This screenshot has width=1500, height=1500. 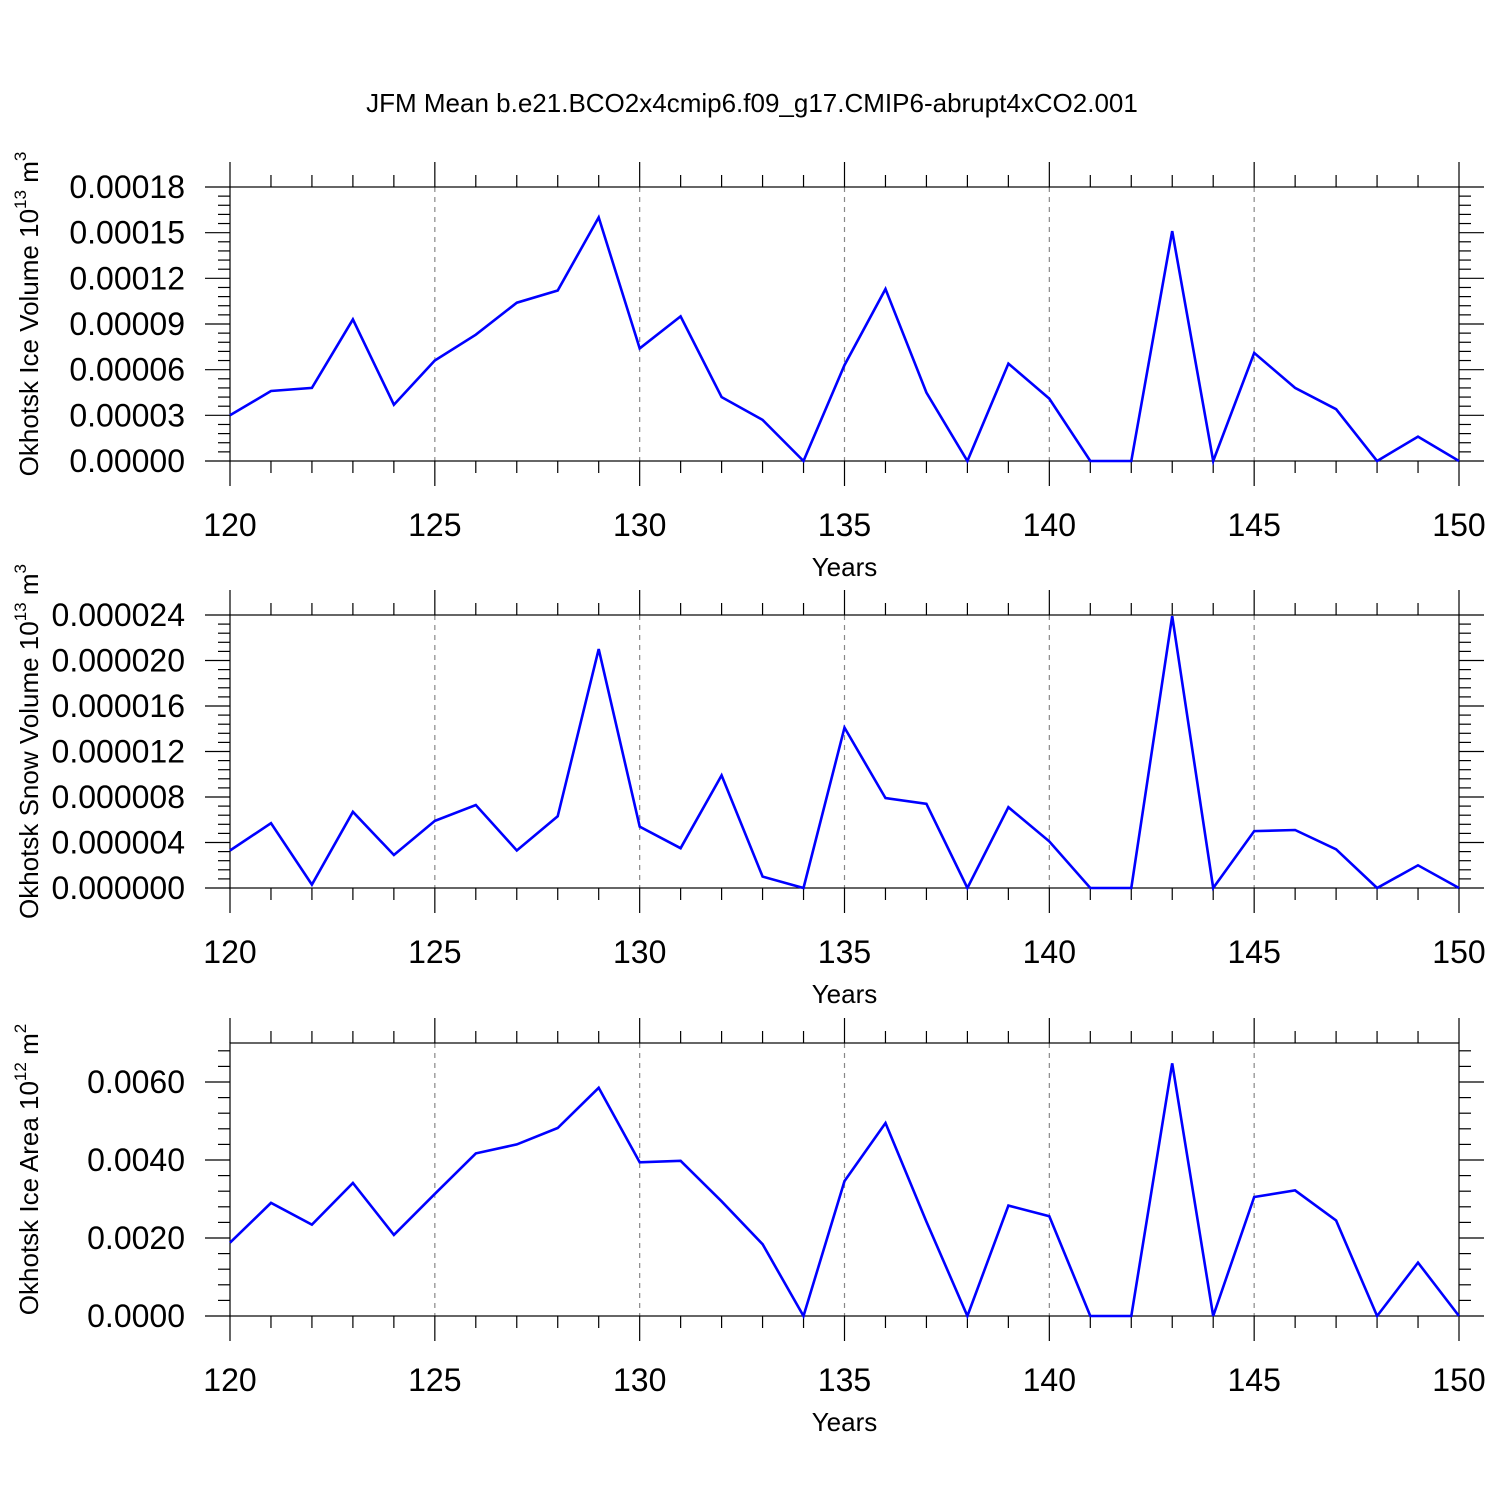 I want to click on y-tick-label: 0.0040, so click(x=136, y=1160).